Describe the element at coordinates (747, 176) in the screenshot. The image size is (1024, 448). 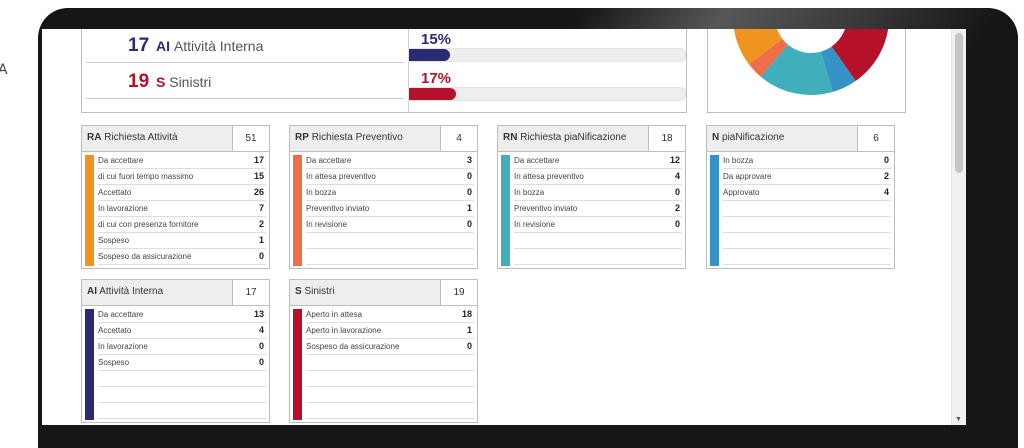
I see `status-label: Da approvare` at that location.